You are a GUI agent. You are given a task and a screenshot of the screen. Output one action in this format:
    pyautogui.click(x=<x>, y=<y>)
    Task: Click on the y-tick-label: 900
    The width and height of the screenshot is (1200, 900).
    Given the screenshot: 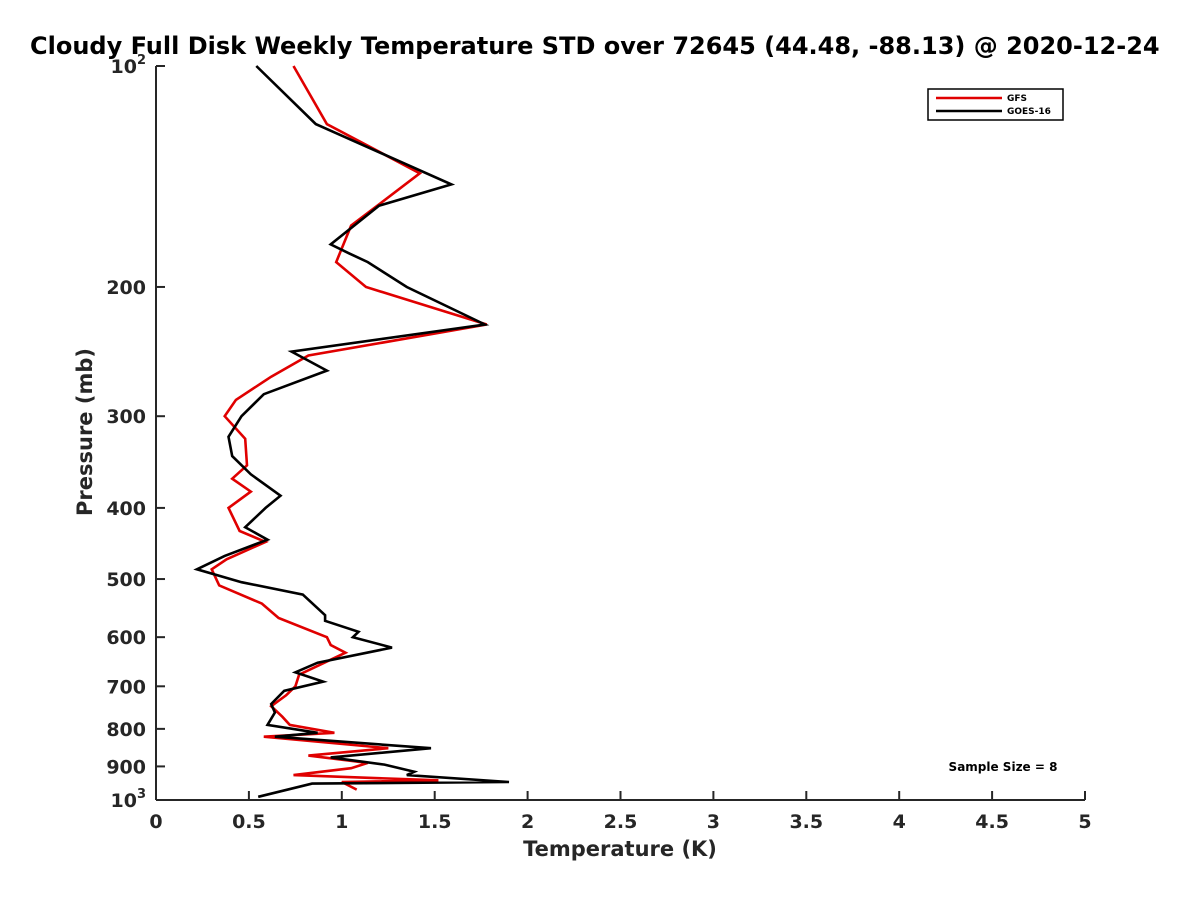 What is the action you would take?
    pyautogui.click(x=126, y=767)
    